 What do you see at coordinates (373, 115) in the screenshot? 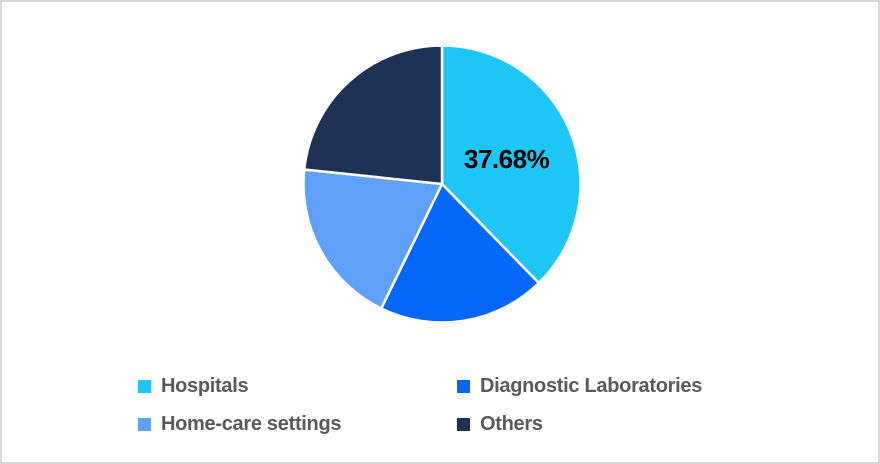
I see `pie-slice-others` at bounding box center [373, 115].